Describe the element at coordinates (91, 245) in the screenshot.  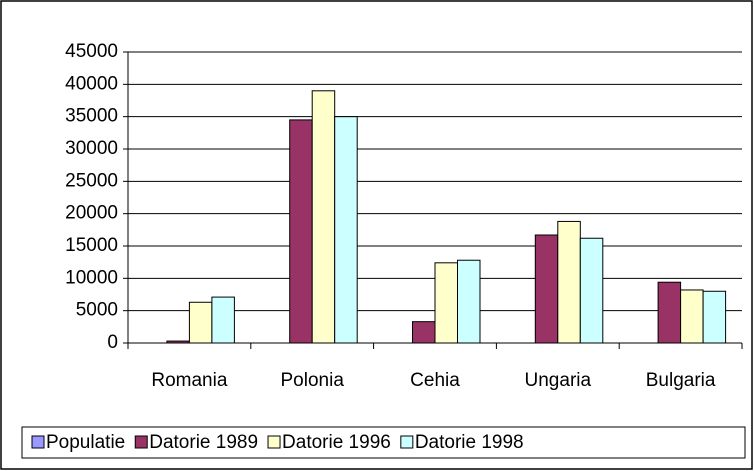
I see `y-tick-label: 15000` at that location.